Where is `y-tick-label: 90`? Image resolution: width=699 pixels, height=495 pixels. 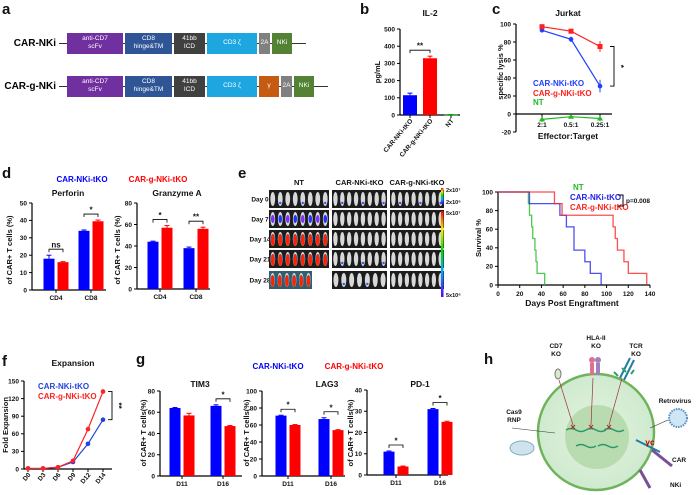
y-tick-label: 90 is located at coordinates (16, 417).